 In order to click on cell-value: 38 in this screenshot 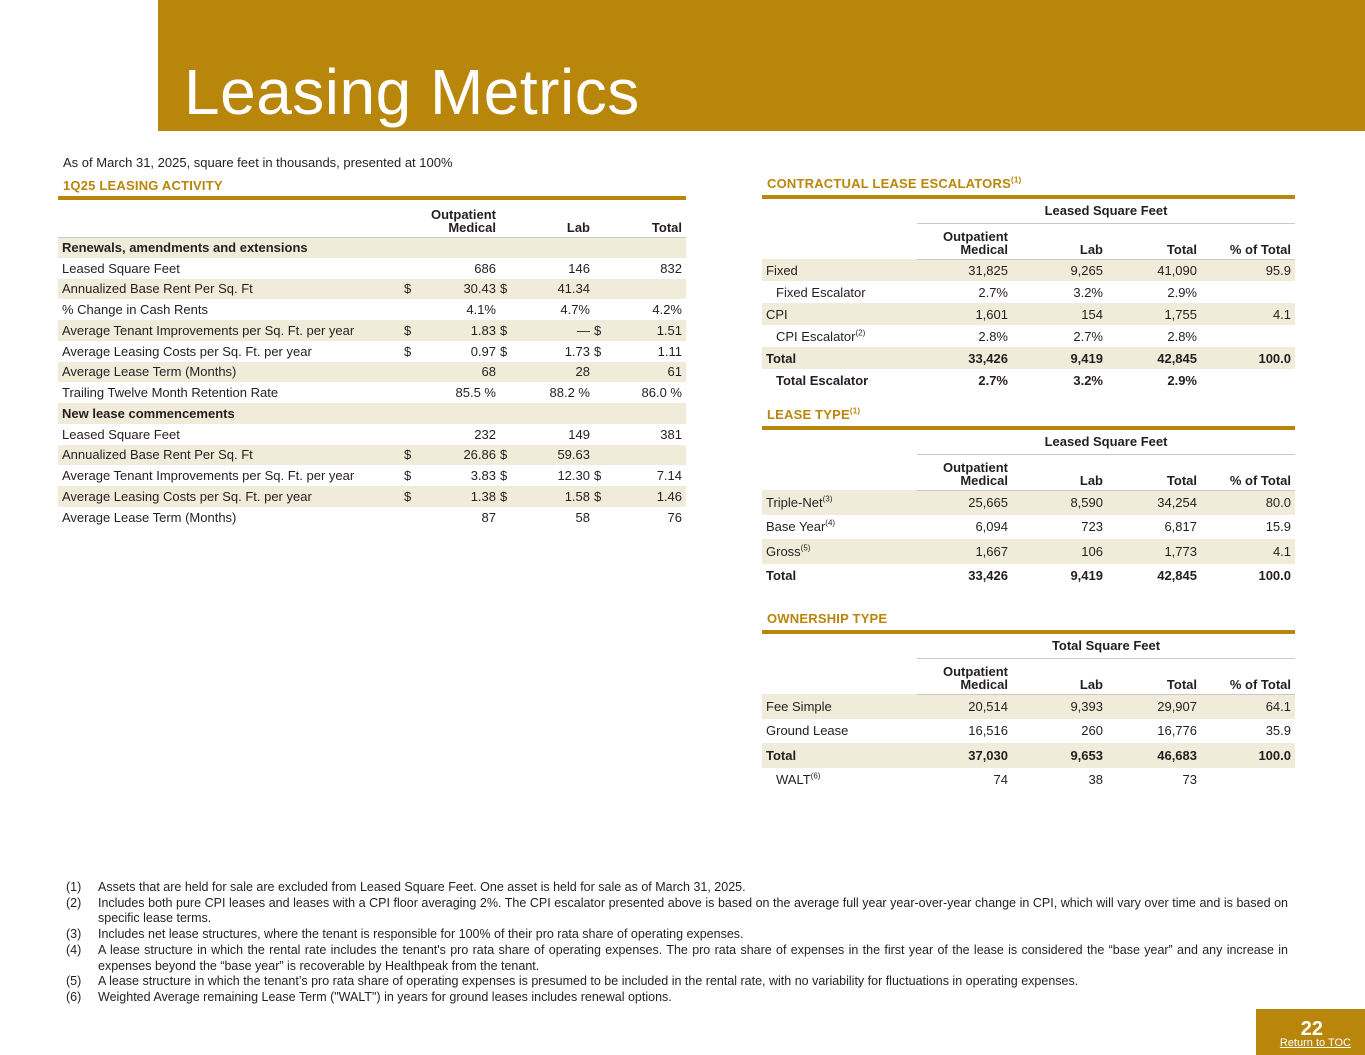, I will do `click(1095, 780)`.